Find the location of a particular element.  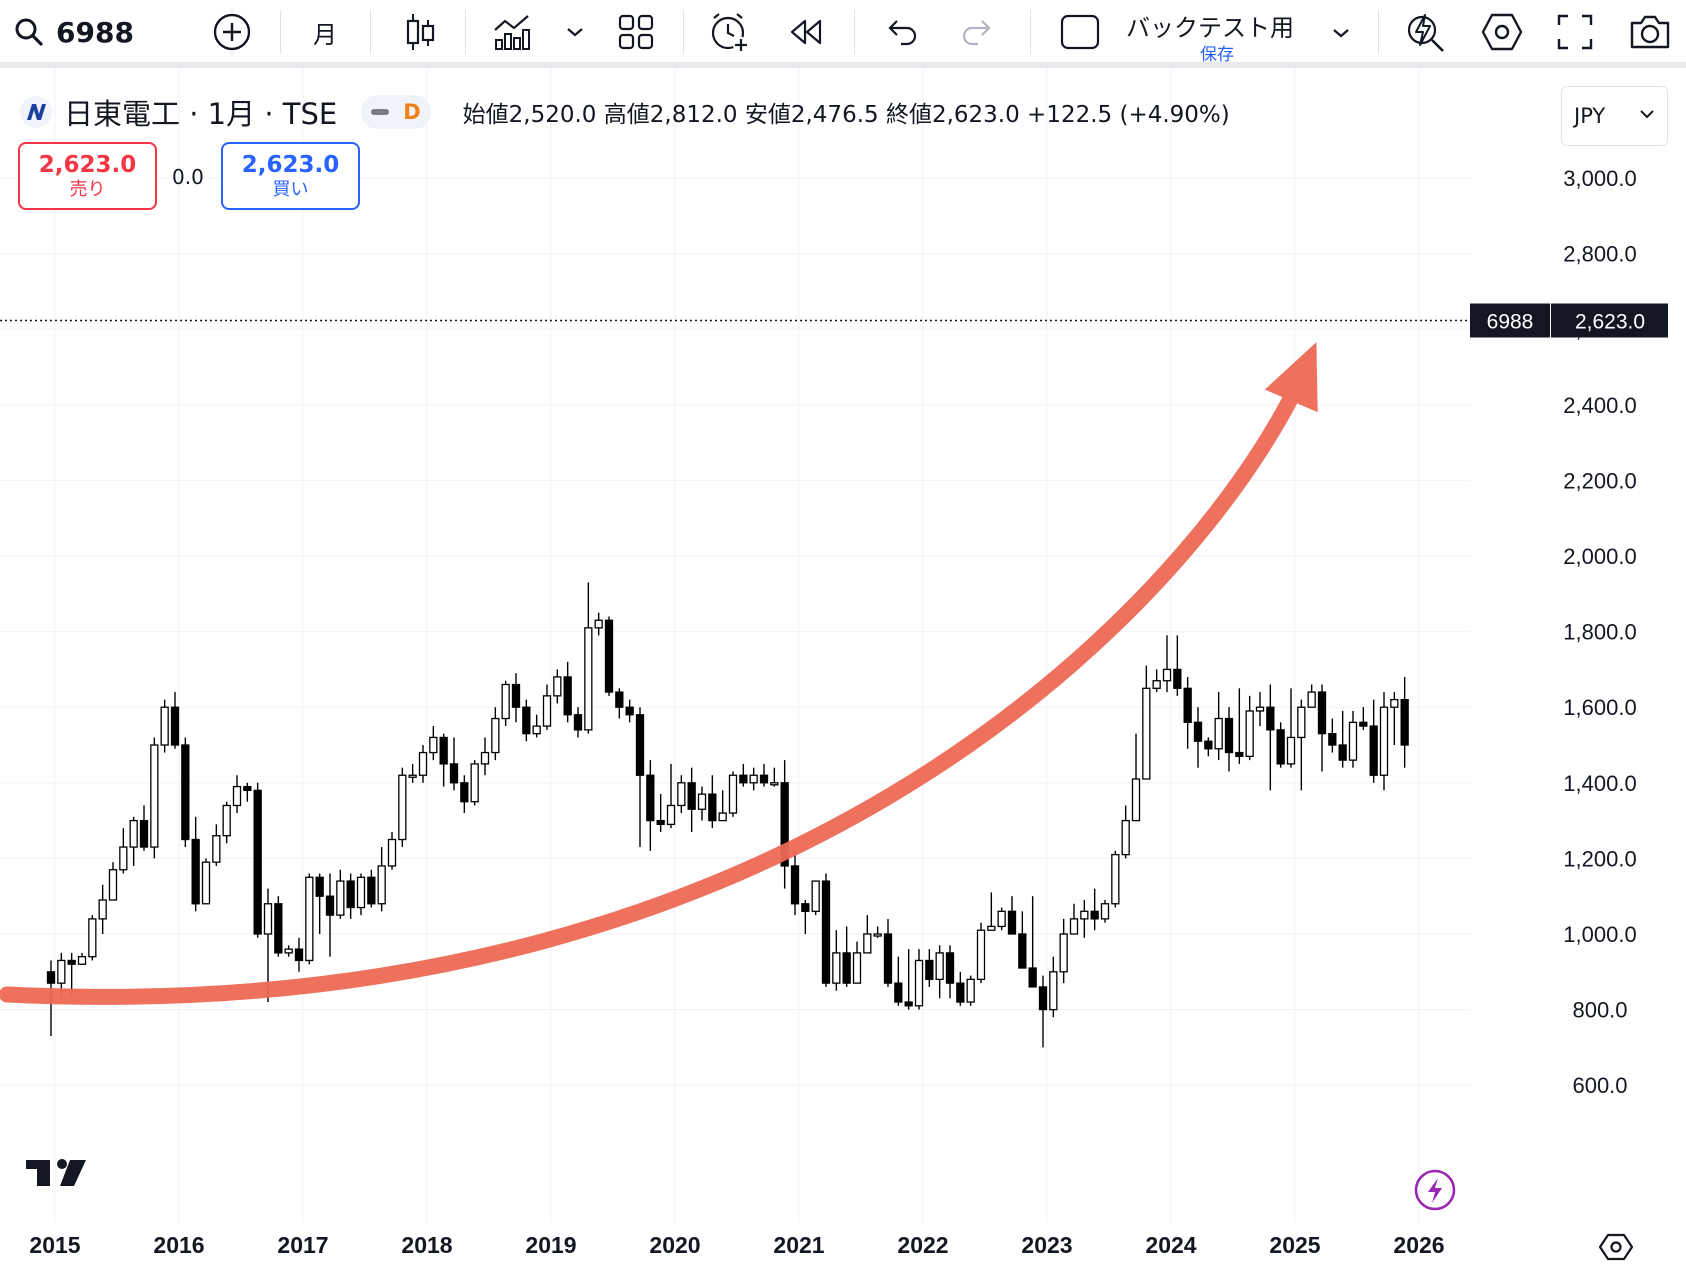

chevron-down-icon is located at coordinates (1647, 113).